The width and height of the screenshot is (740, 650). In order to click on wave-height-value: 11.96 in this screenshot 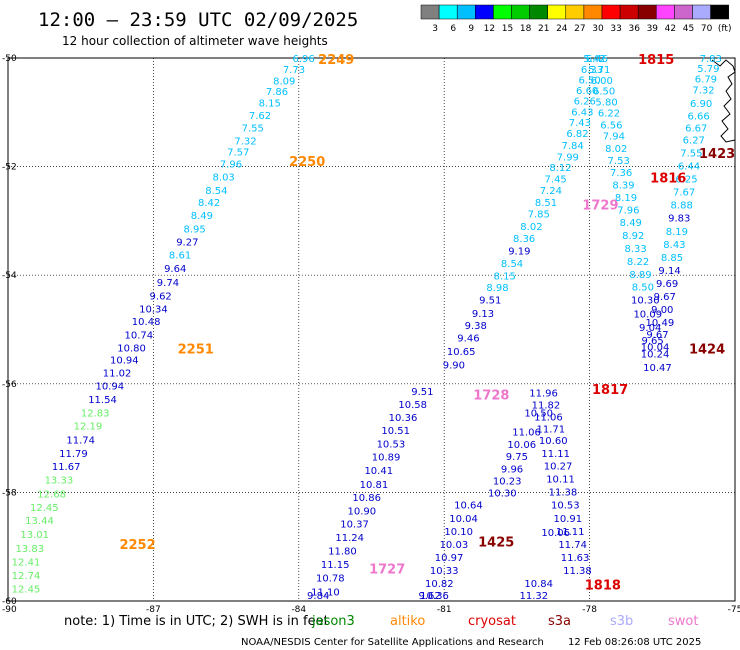, I will do `click(543, 394)`.